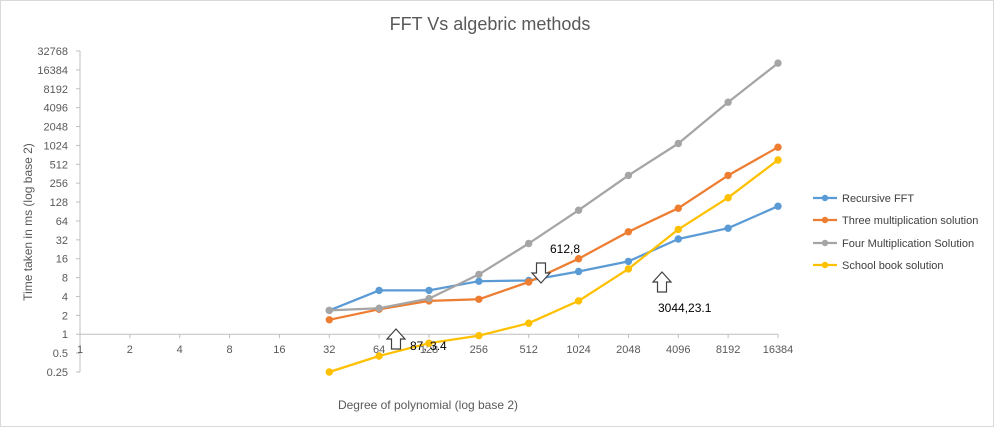  What do you see at coordinates (57, 373) in the screenshot?
I see `y-tick-label: 0.25` at bounding box center [57, 373].